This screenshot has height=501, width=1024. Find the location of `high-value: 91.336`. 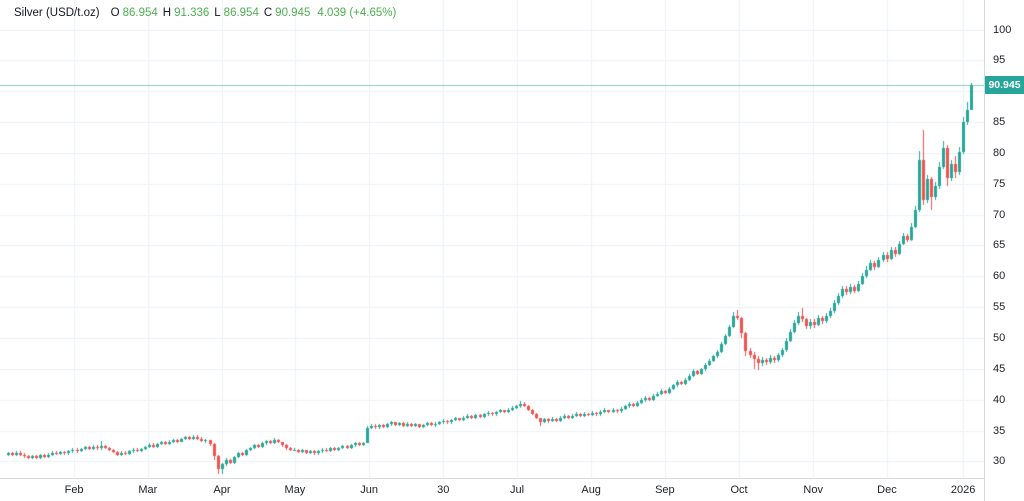

high-value: 91.336 is located at coordinates (192, 13).